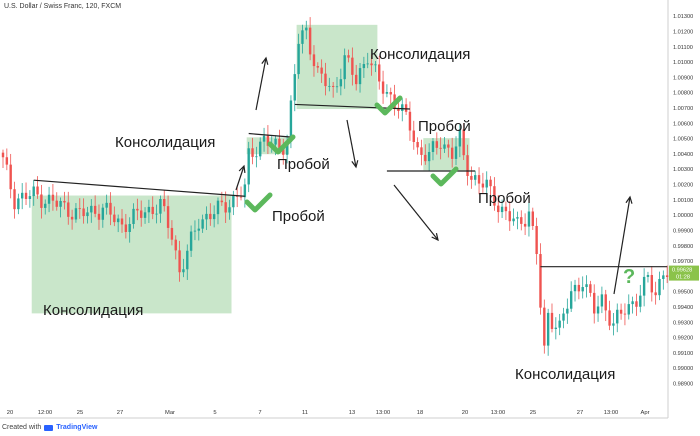 This screenshot has height=436, width=700. What do you see at coordinates (629, 277) in the screenshot?
I see `question-mark: ?` at bounding box center [629, 277].